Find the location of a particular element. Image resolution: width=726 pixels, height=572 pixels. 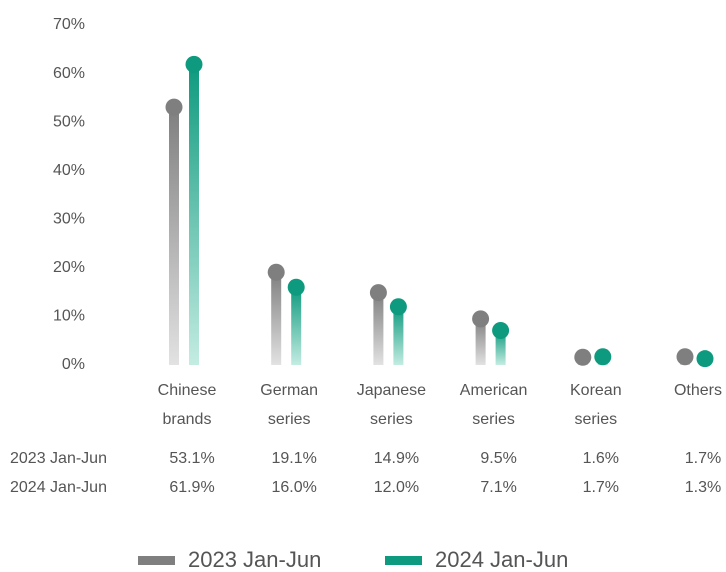

table-value: 9.5% is located at coordinates (498, 458).